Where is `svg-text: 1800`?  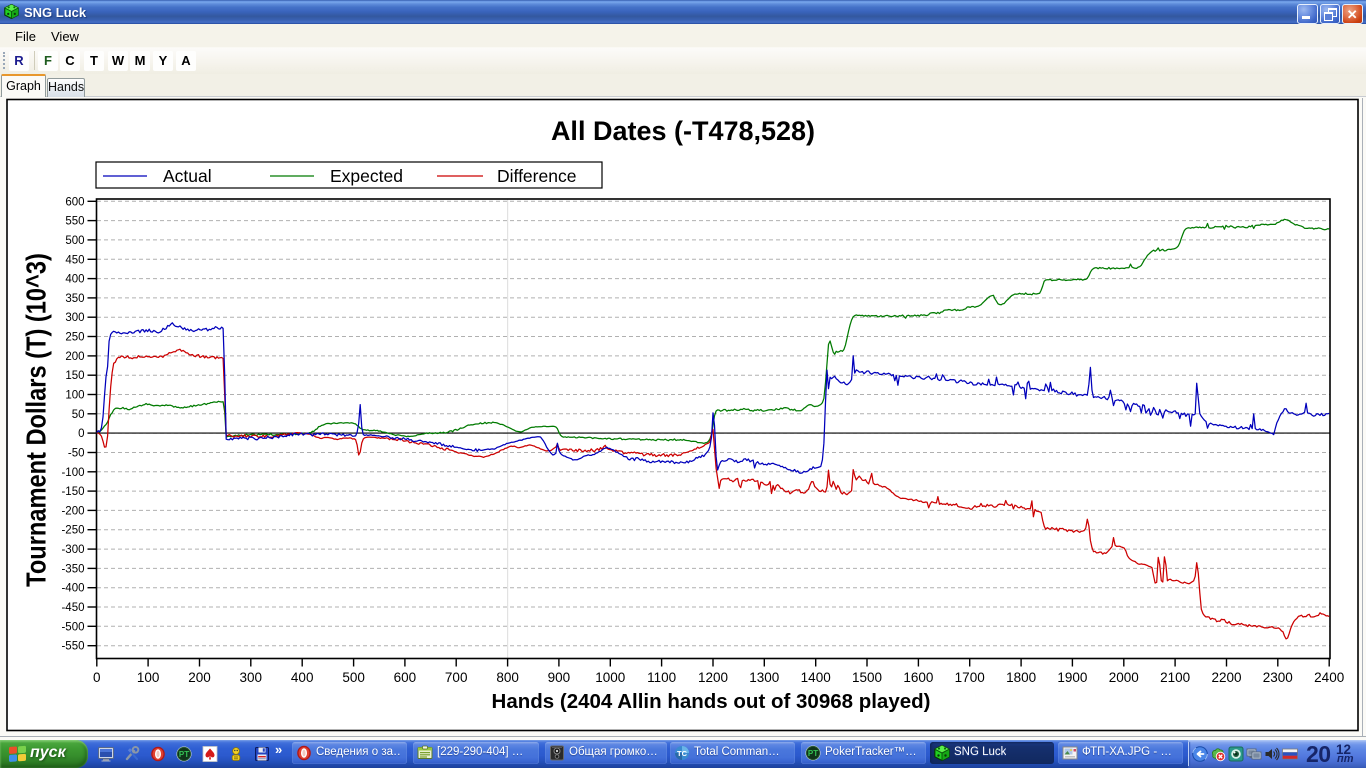 svg-text: 1800 is located at coordinates (1021, 677).